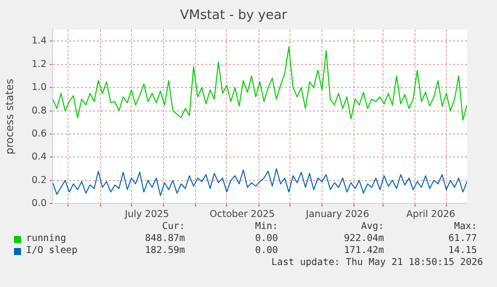 The height and width of the screenshot is (287, 497). I want to click on x-tick-label: October 2025, so click(242, 214).